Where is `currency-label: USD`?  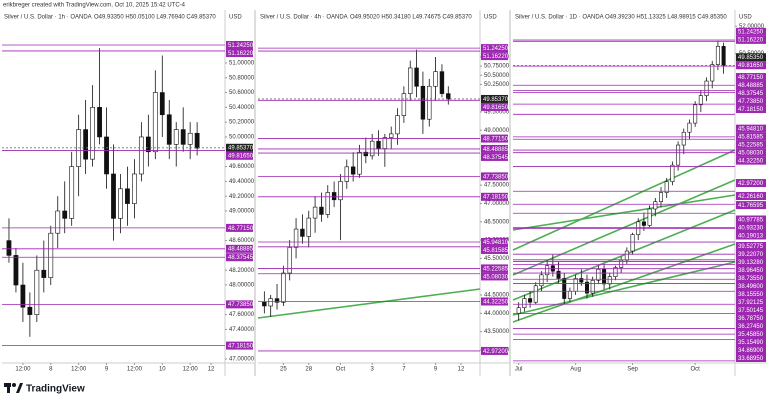 currency-label: USD is located at coordinates (235, 18).